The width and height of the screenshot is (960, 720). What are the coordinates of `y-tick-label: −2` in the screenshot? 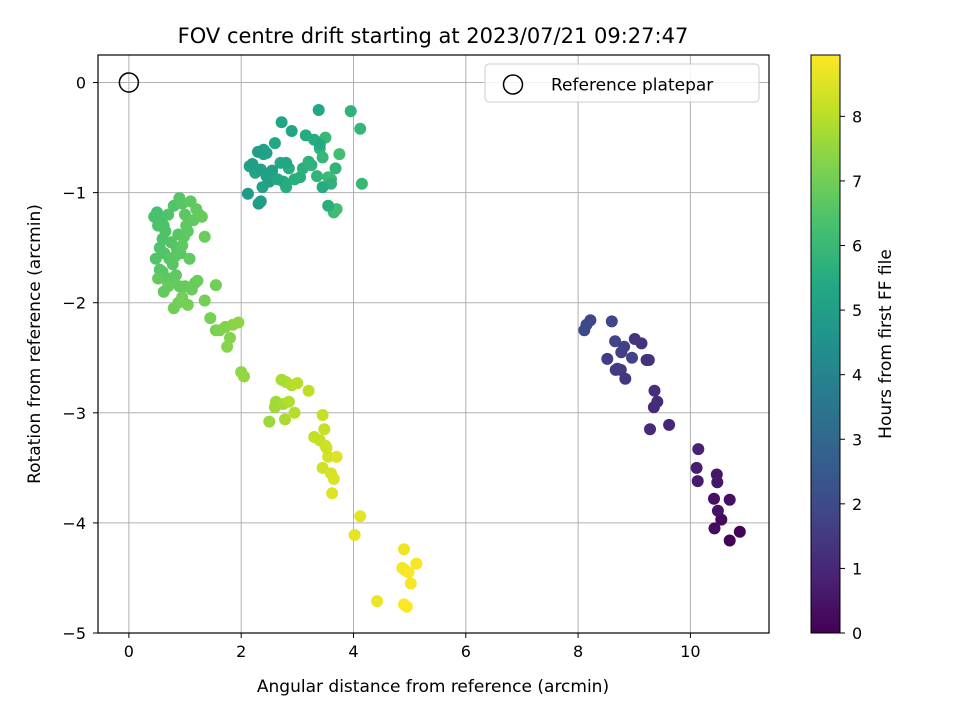 It's located at (74, 303).